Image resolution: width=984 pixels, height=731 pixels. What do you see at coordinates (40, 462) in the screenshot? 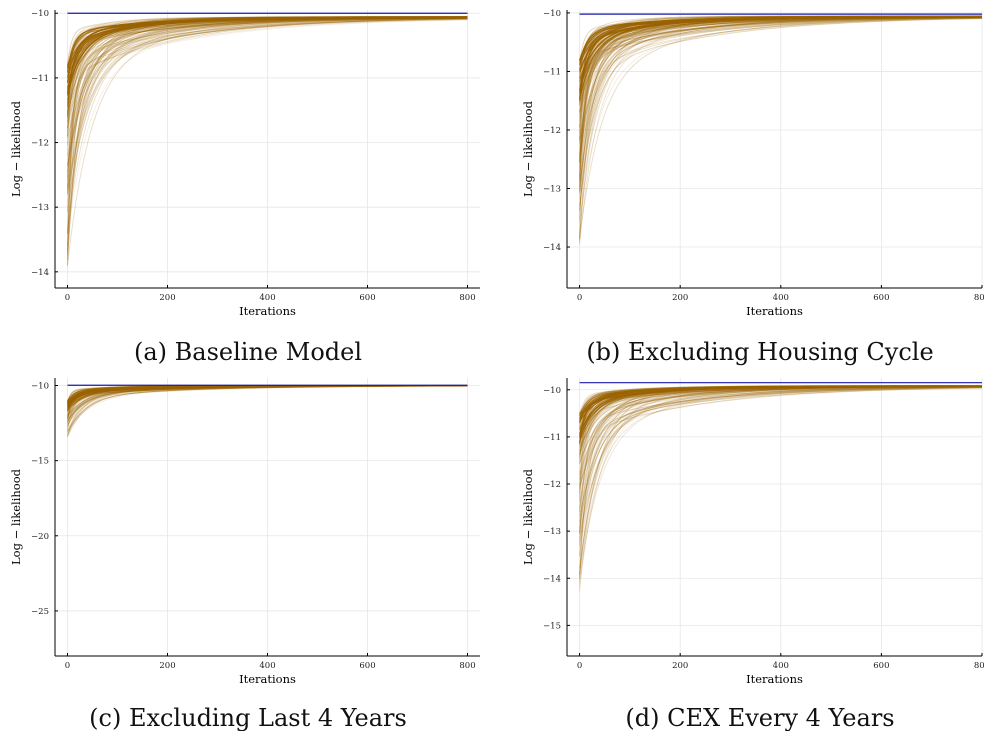
I see `y-tick-label: −15` at bounding box center [40, 462].